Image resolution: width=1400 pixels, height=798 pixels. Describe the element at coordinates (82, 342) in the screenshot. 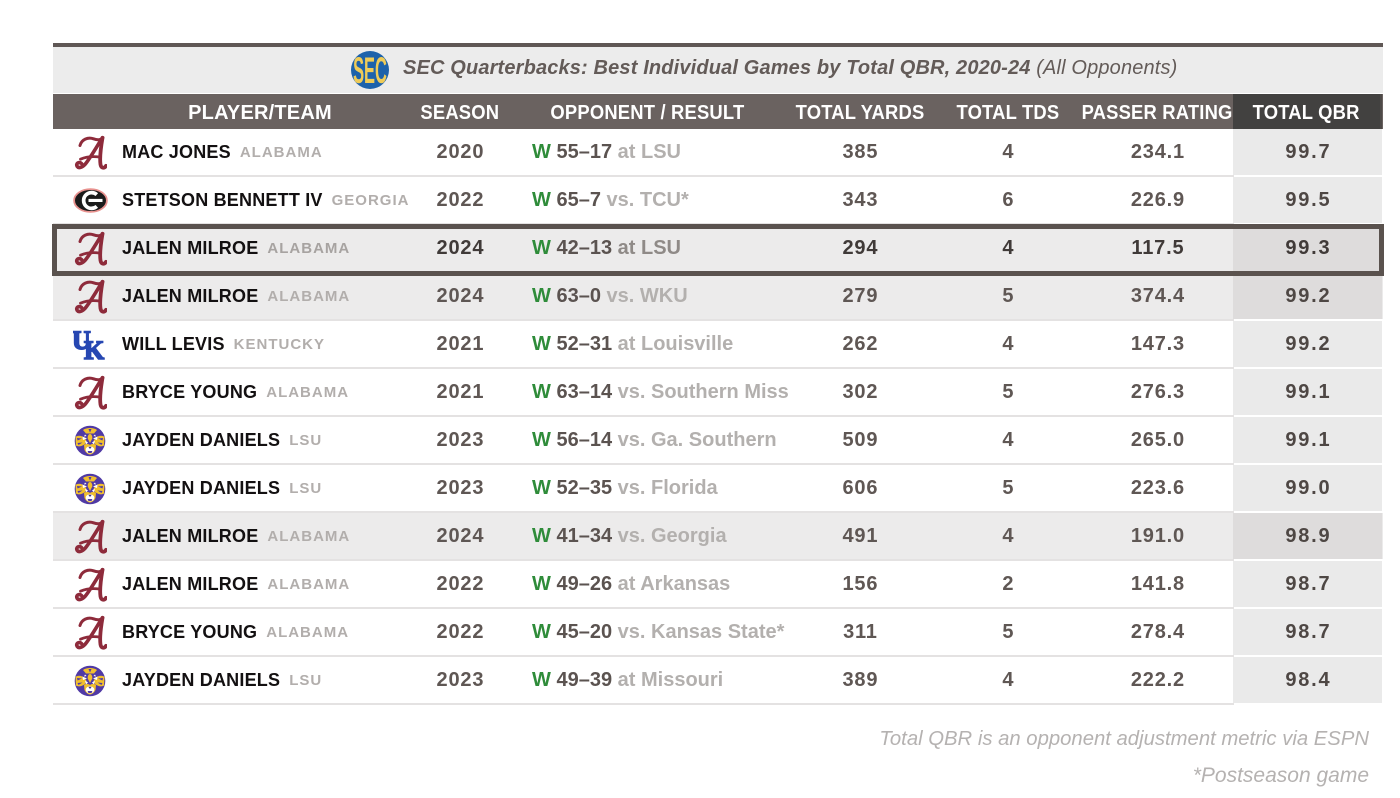

I see `svg-text: U` at that location.